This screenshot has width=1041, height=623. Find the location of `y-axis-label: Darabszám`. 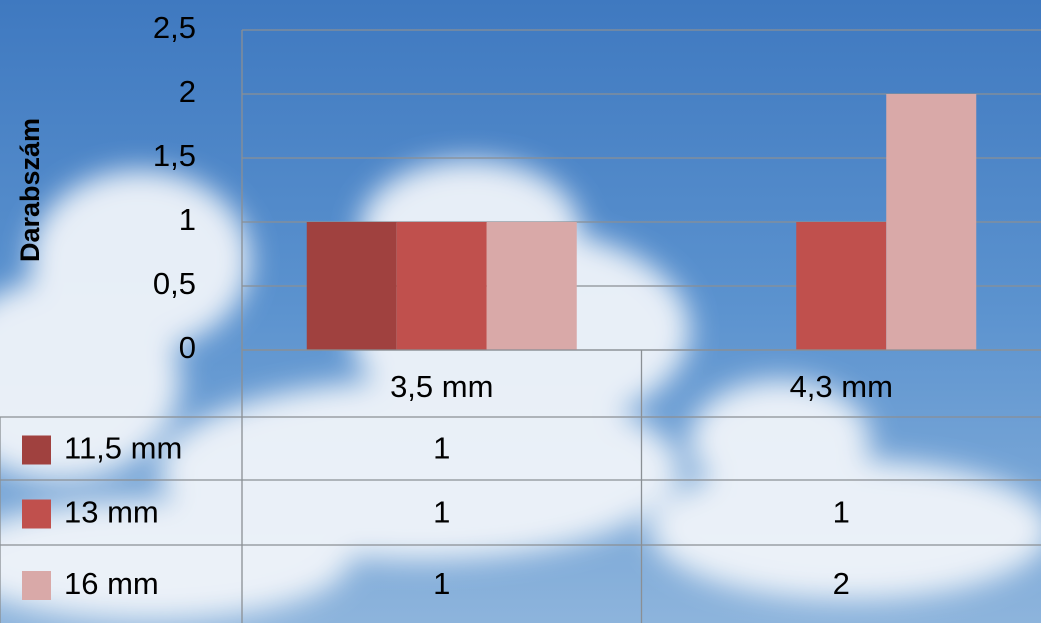

y-axis-label: Darabszám is located at coordinates (30, 190).